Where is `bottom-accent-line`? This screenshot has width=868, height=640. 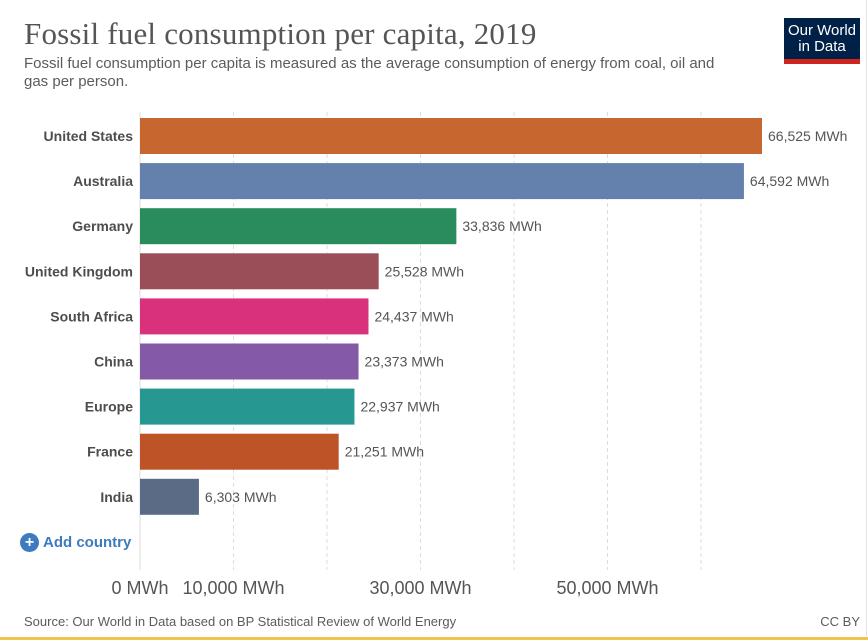
bottom-accent-line is located at coordinates (434, 638).